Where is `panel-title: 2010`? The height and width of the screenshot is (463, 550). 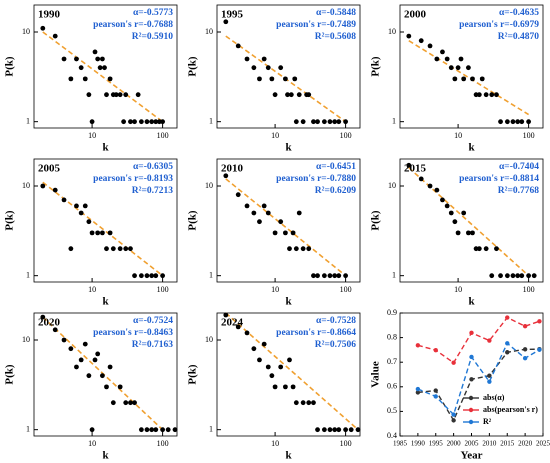 panel-title: 2010 is located at coordinates (232, 169).